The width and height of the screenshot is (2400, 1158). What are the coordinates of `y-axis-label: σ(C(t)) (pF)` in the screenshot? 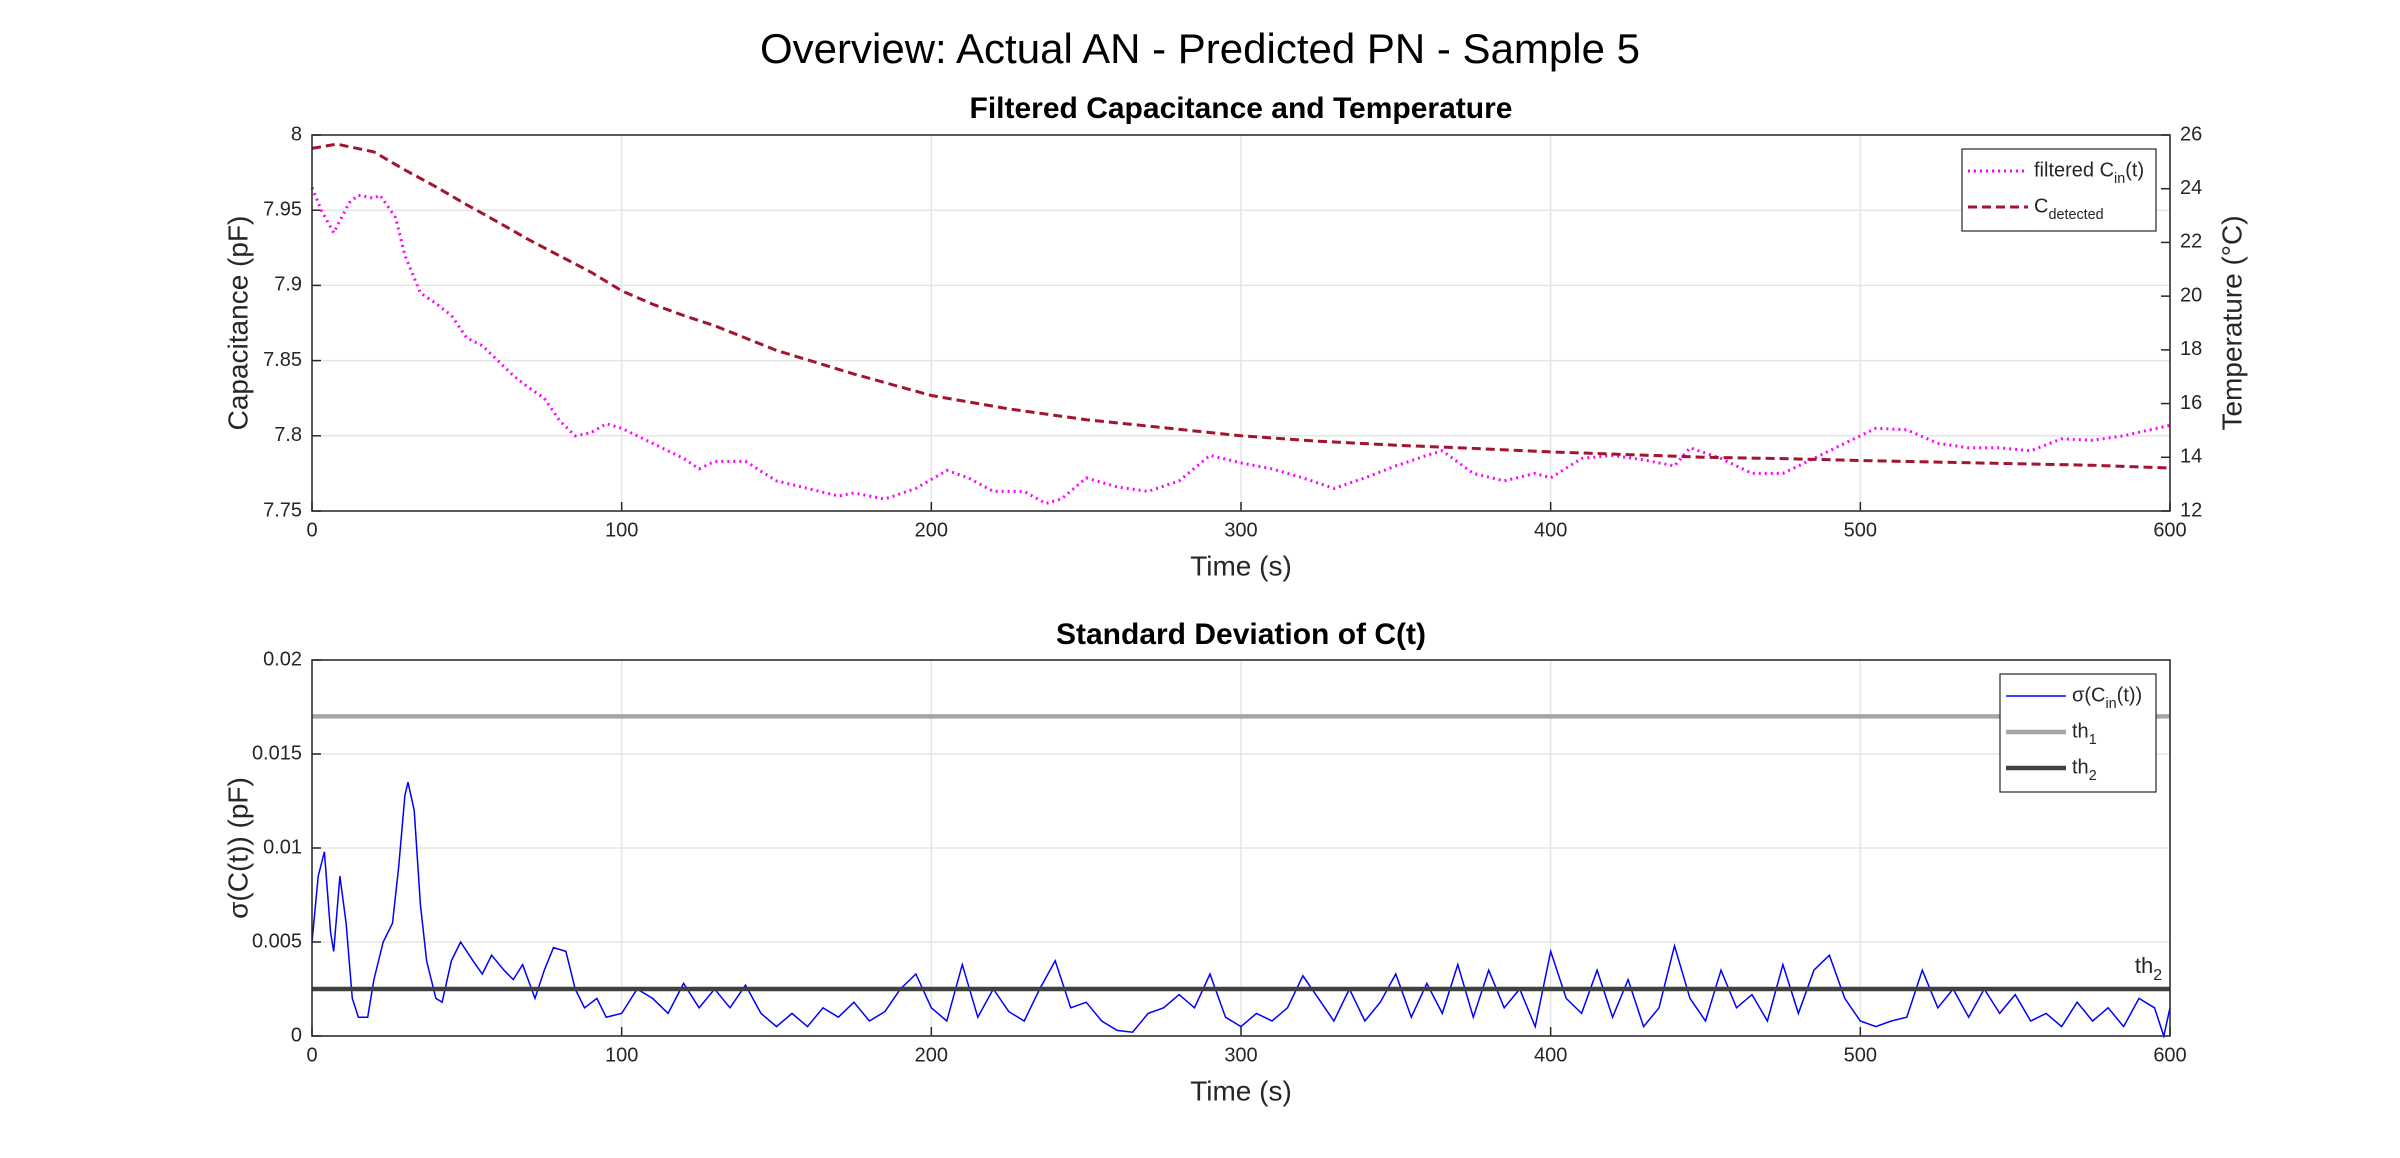 It's located at (237, 848).